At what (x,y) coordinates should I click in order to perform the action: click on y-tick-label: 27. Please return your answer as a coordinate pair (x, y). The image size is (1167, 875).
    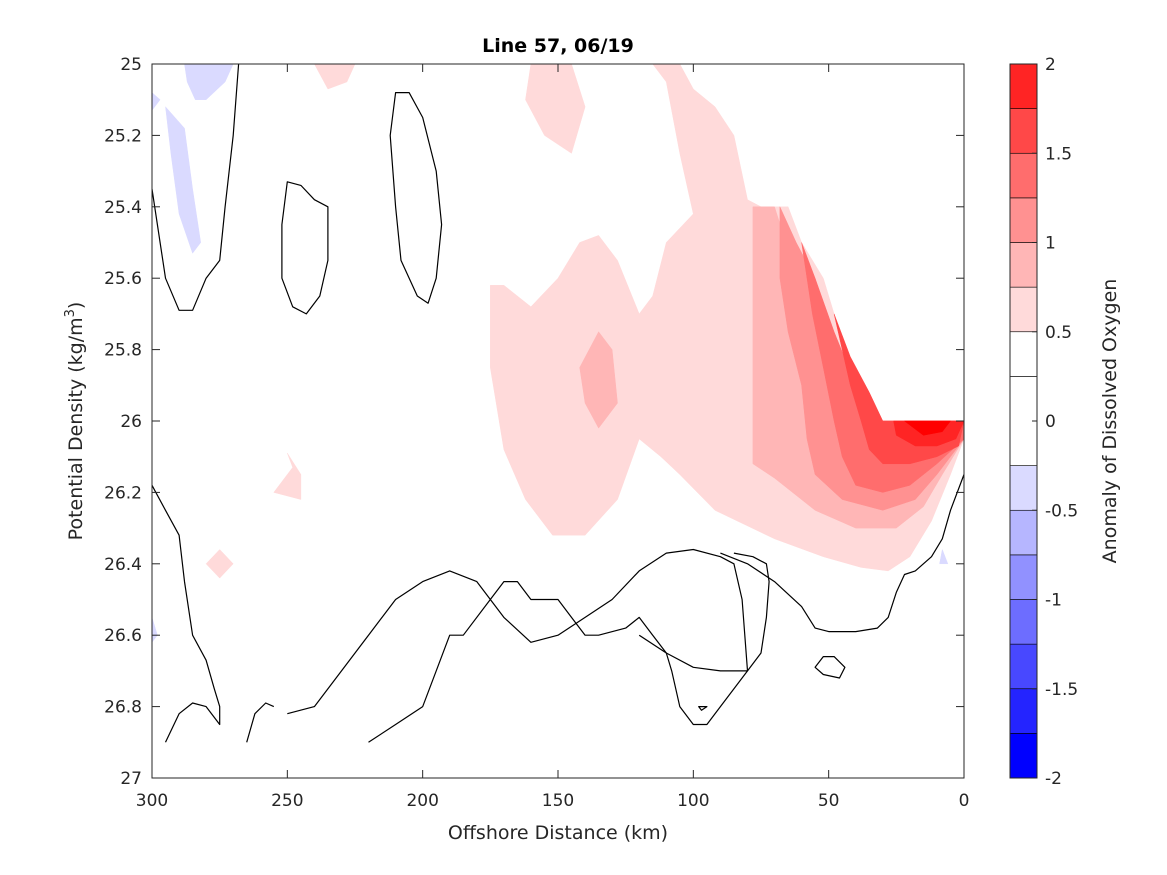
    Looking at the image, I should click on (131, 779).